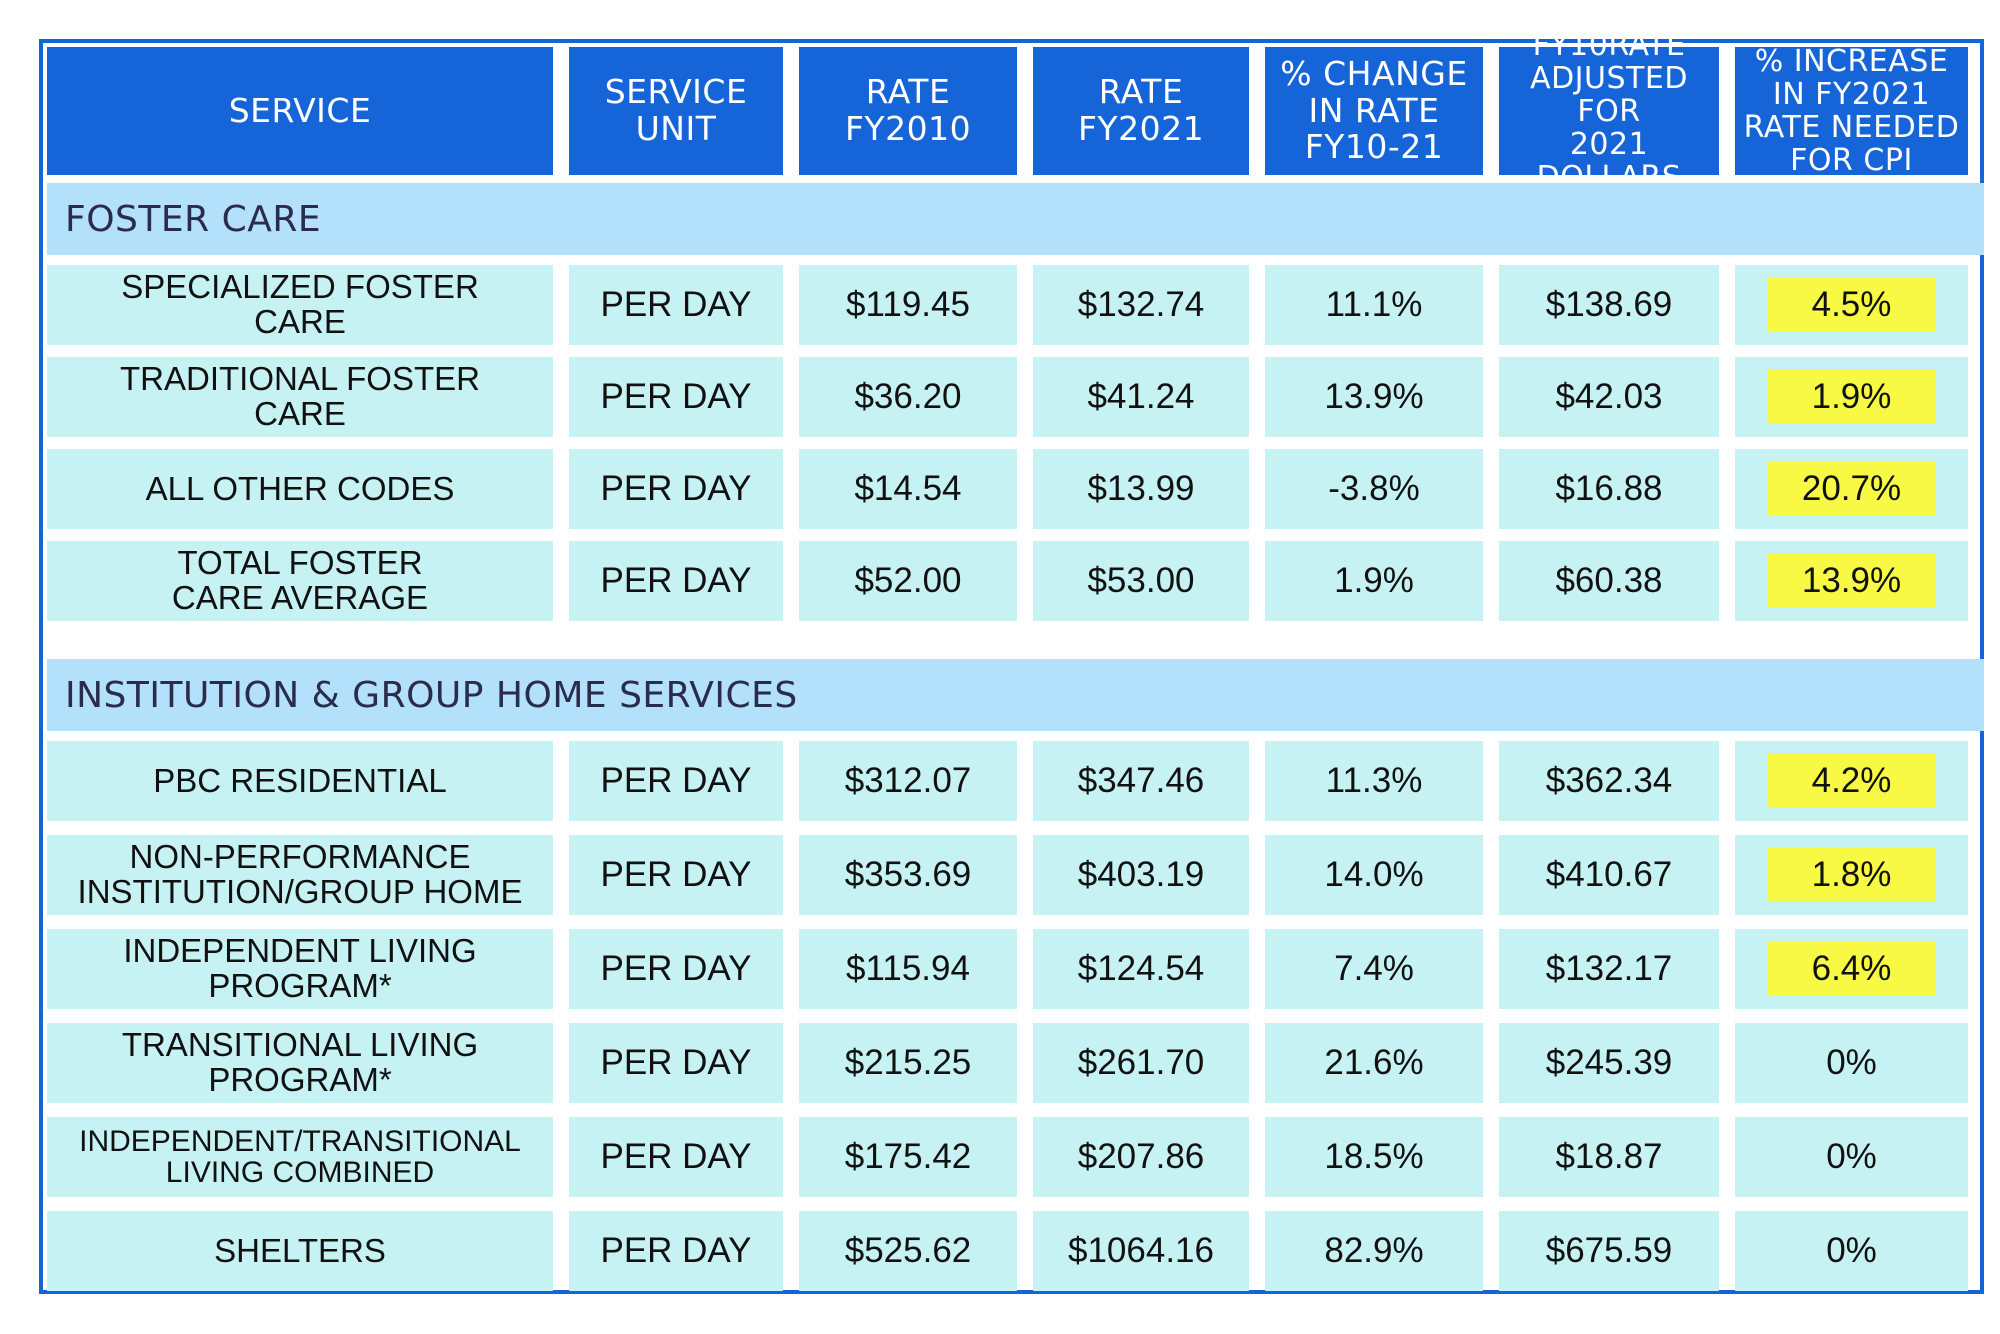 The image size is (2000, 1334). I want to click on fy10-adjusted-value: $42.03, so click(1609, 396).